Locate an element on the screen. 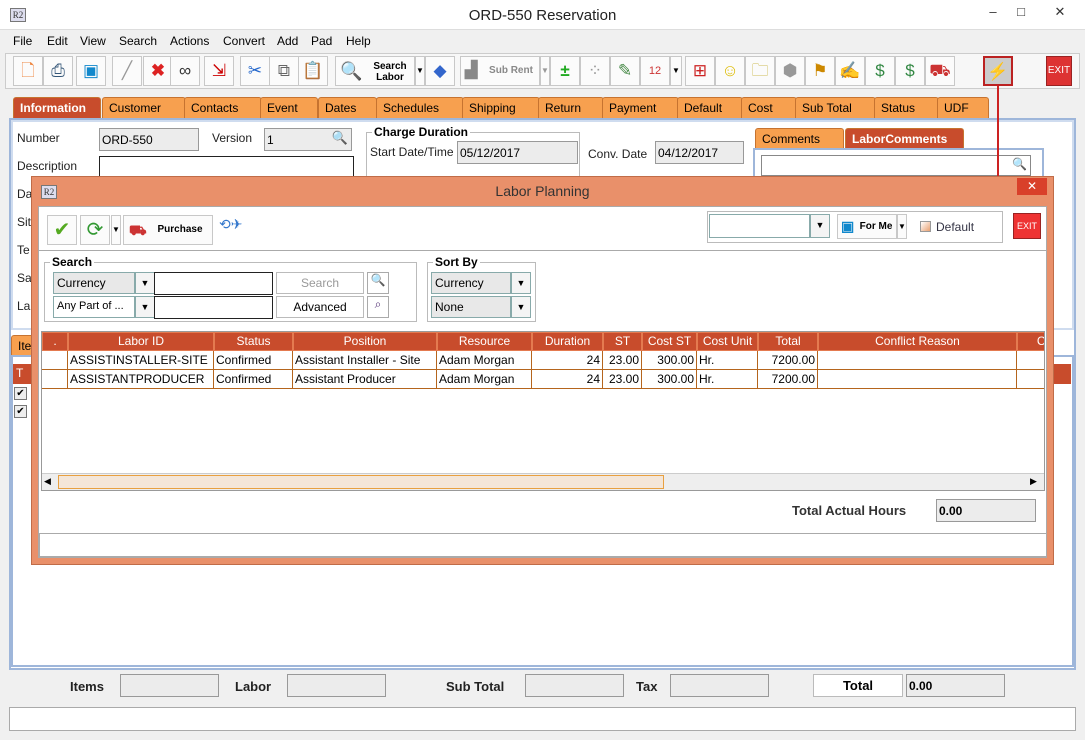  print-icon: ⎙ is located at coordinates (58, 71).